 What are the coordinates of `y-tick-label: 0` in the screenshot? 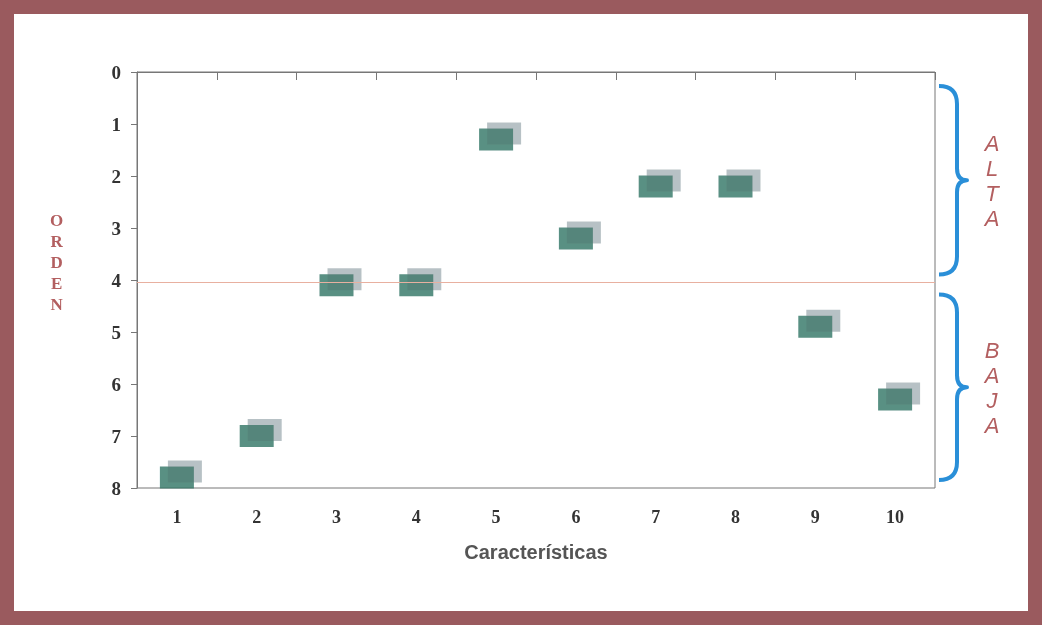 It's located at (116, 72).